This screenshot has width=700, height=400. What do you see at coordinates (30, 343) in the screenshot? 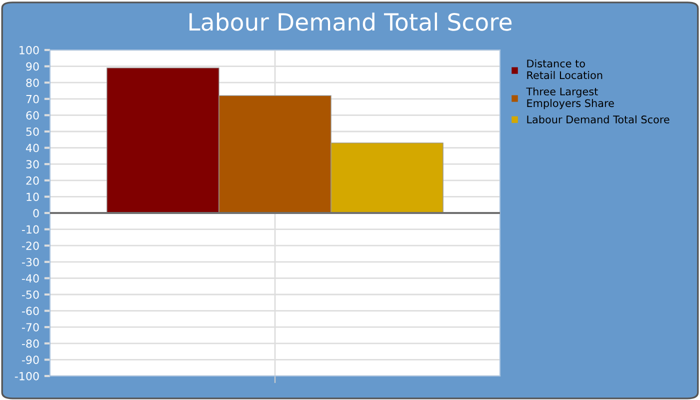
I see `y-tick-label: -80` at bounding box center [30, 343].